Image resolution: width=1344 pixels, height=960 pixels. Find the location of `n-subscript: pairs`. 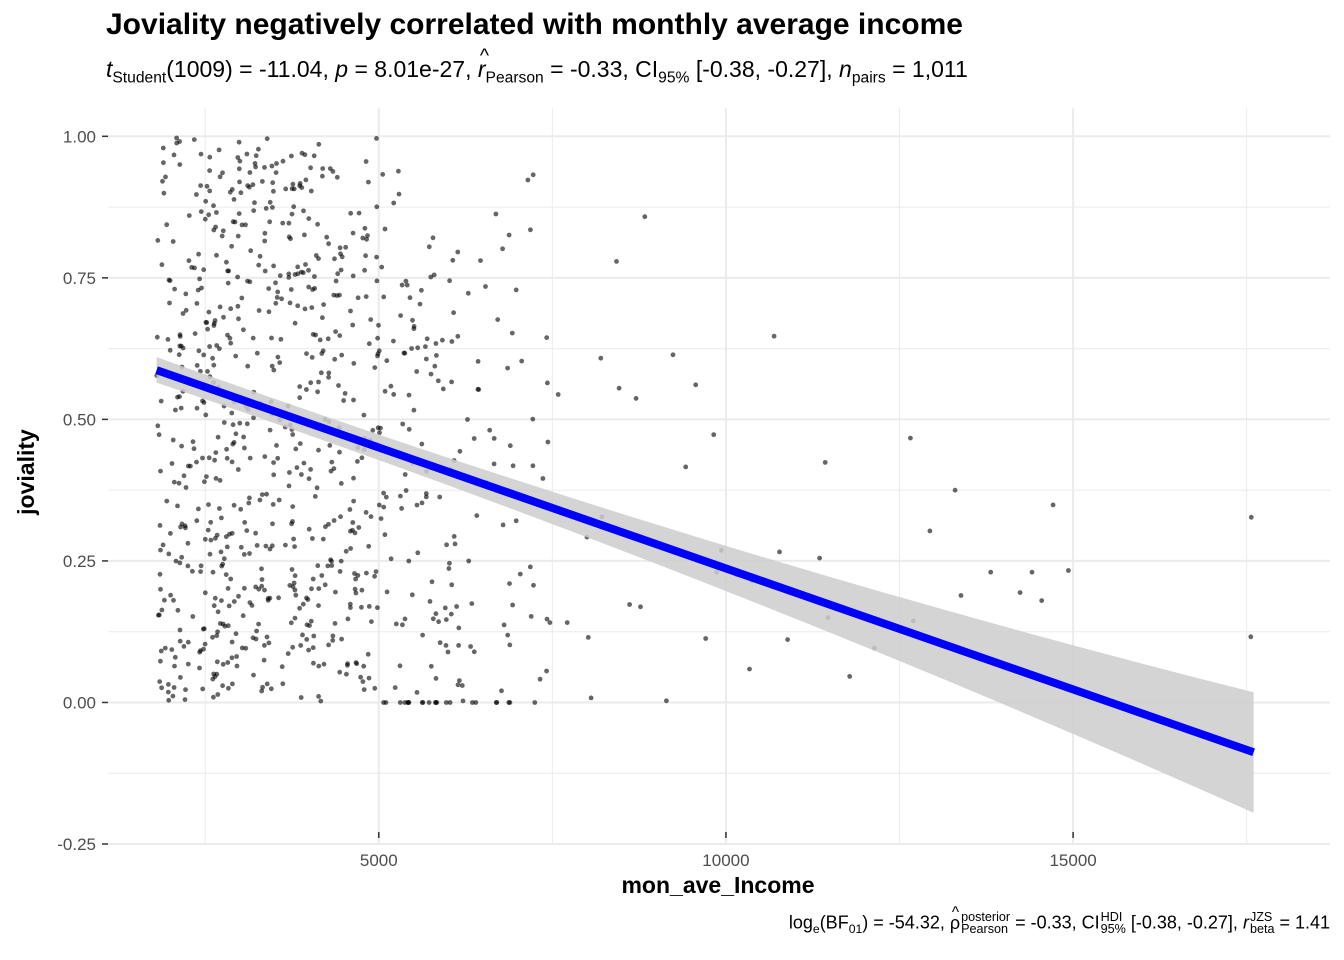

n-subscript: pairs is located at coordinates (868, 78).